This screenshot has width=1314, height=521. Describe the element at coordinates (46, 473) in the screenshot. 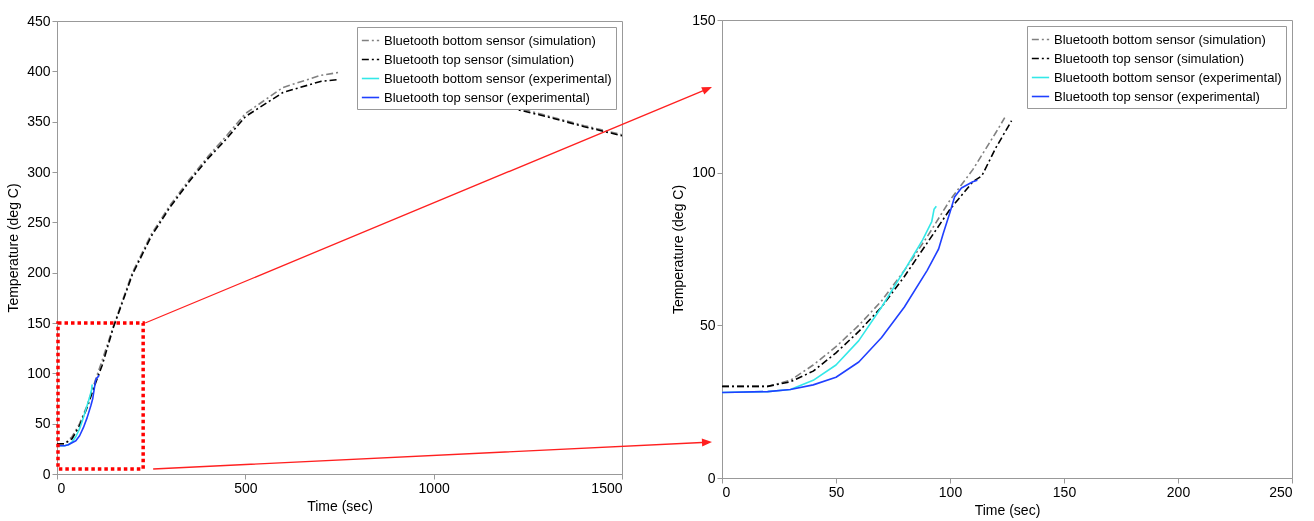

I see `y-tick-label: 0` at that location.